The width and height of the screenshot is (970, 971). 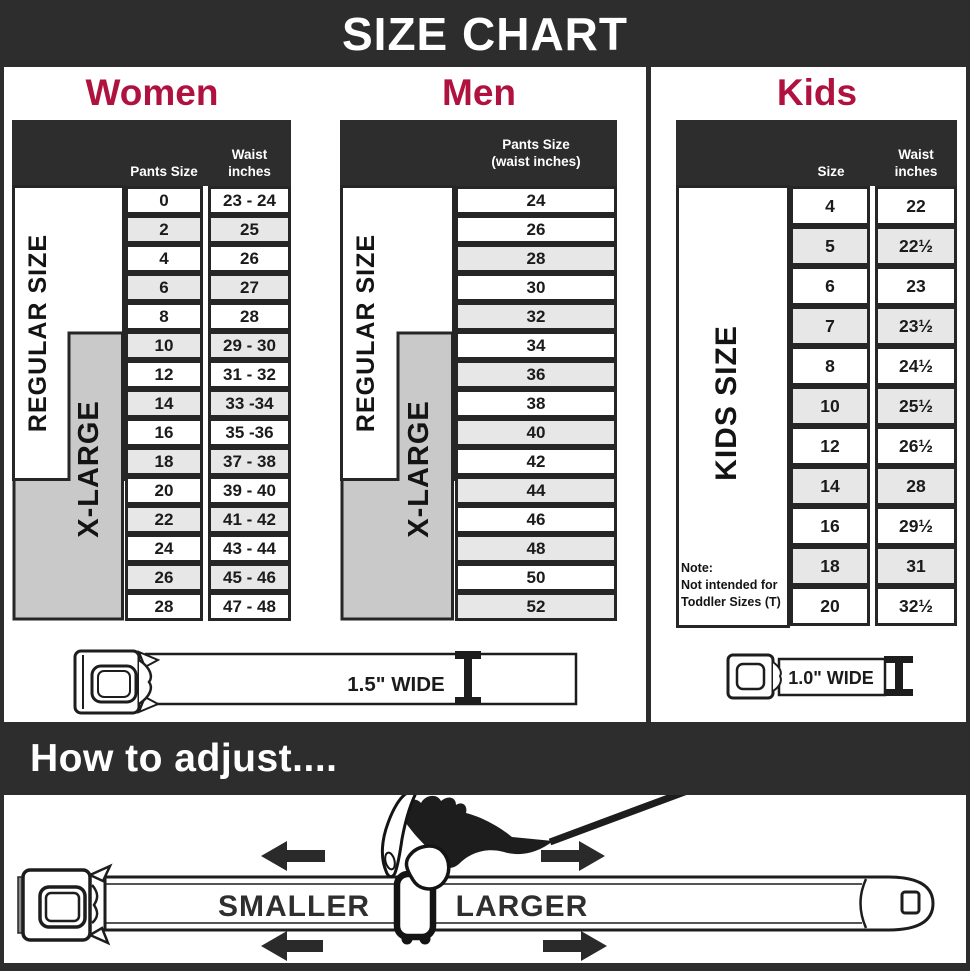 What do you see at coordinates (249, 606) in the screenshot?
I see `waist-inches-cell: 47 - 48` at bounding box center [249, 606].